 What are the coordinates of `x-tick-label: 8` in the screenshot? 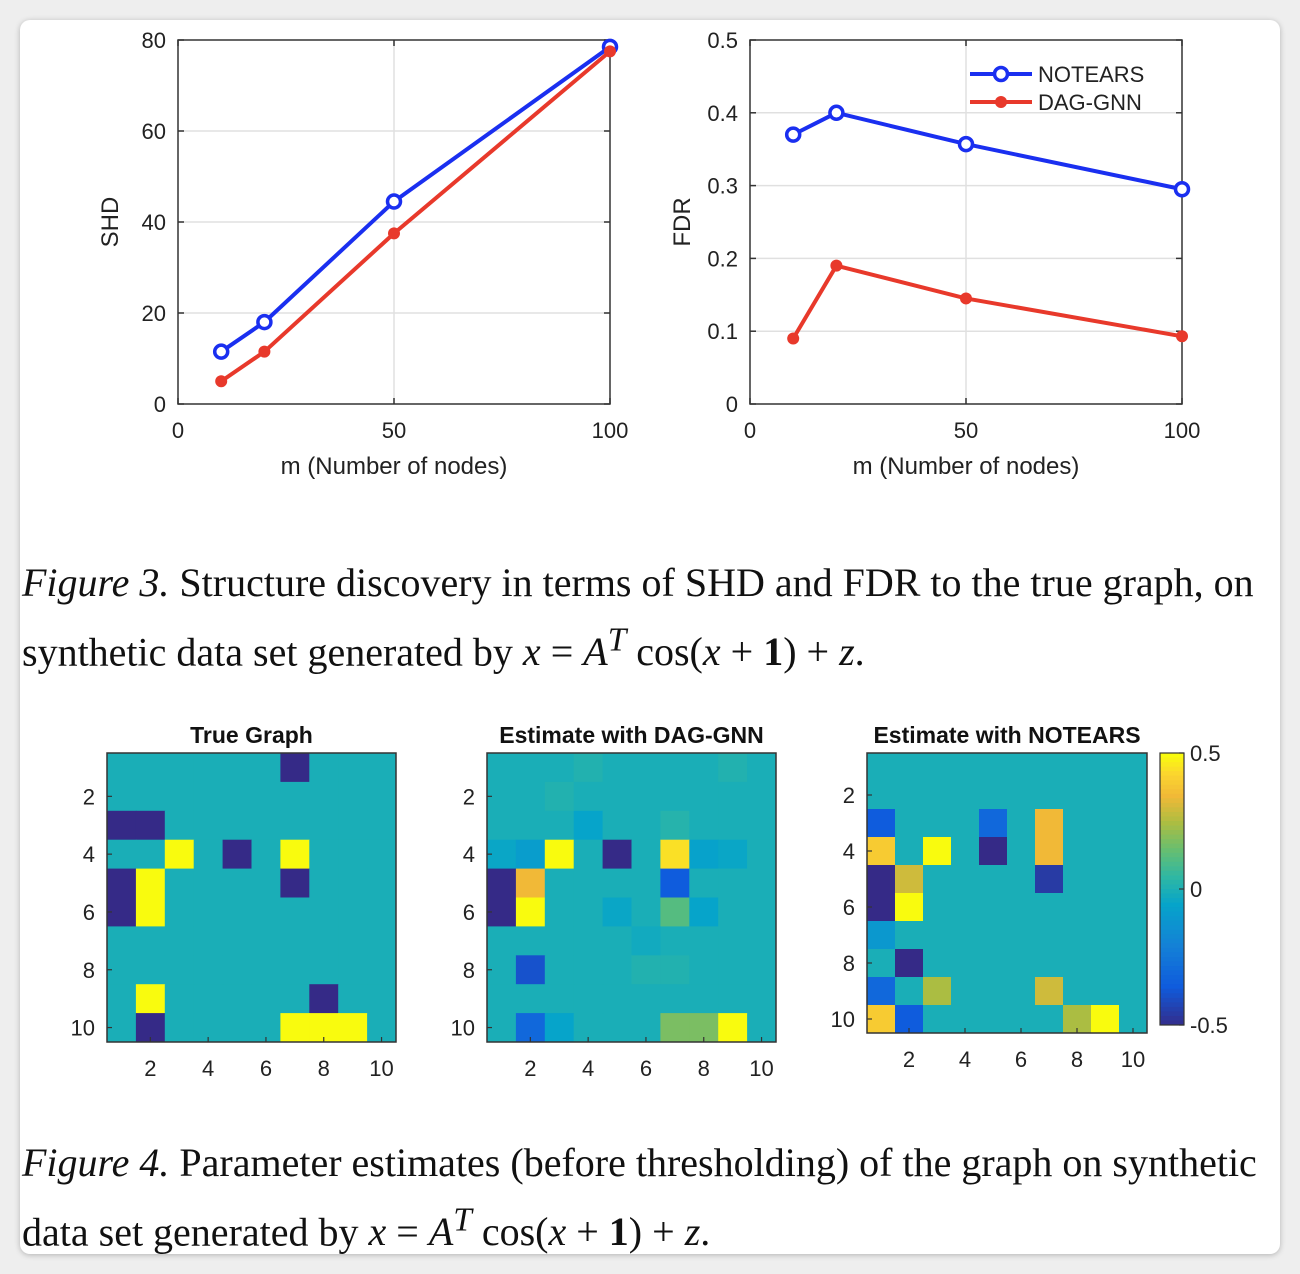 It's located at (1077, 1059).